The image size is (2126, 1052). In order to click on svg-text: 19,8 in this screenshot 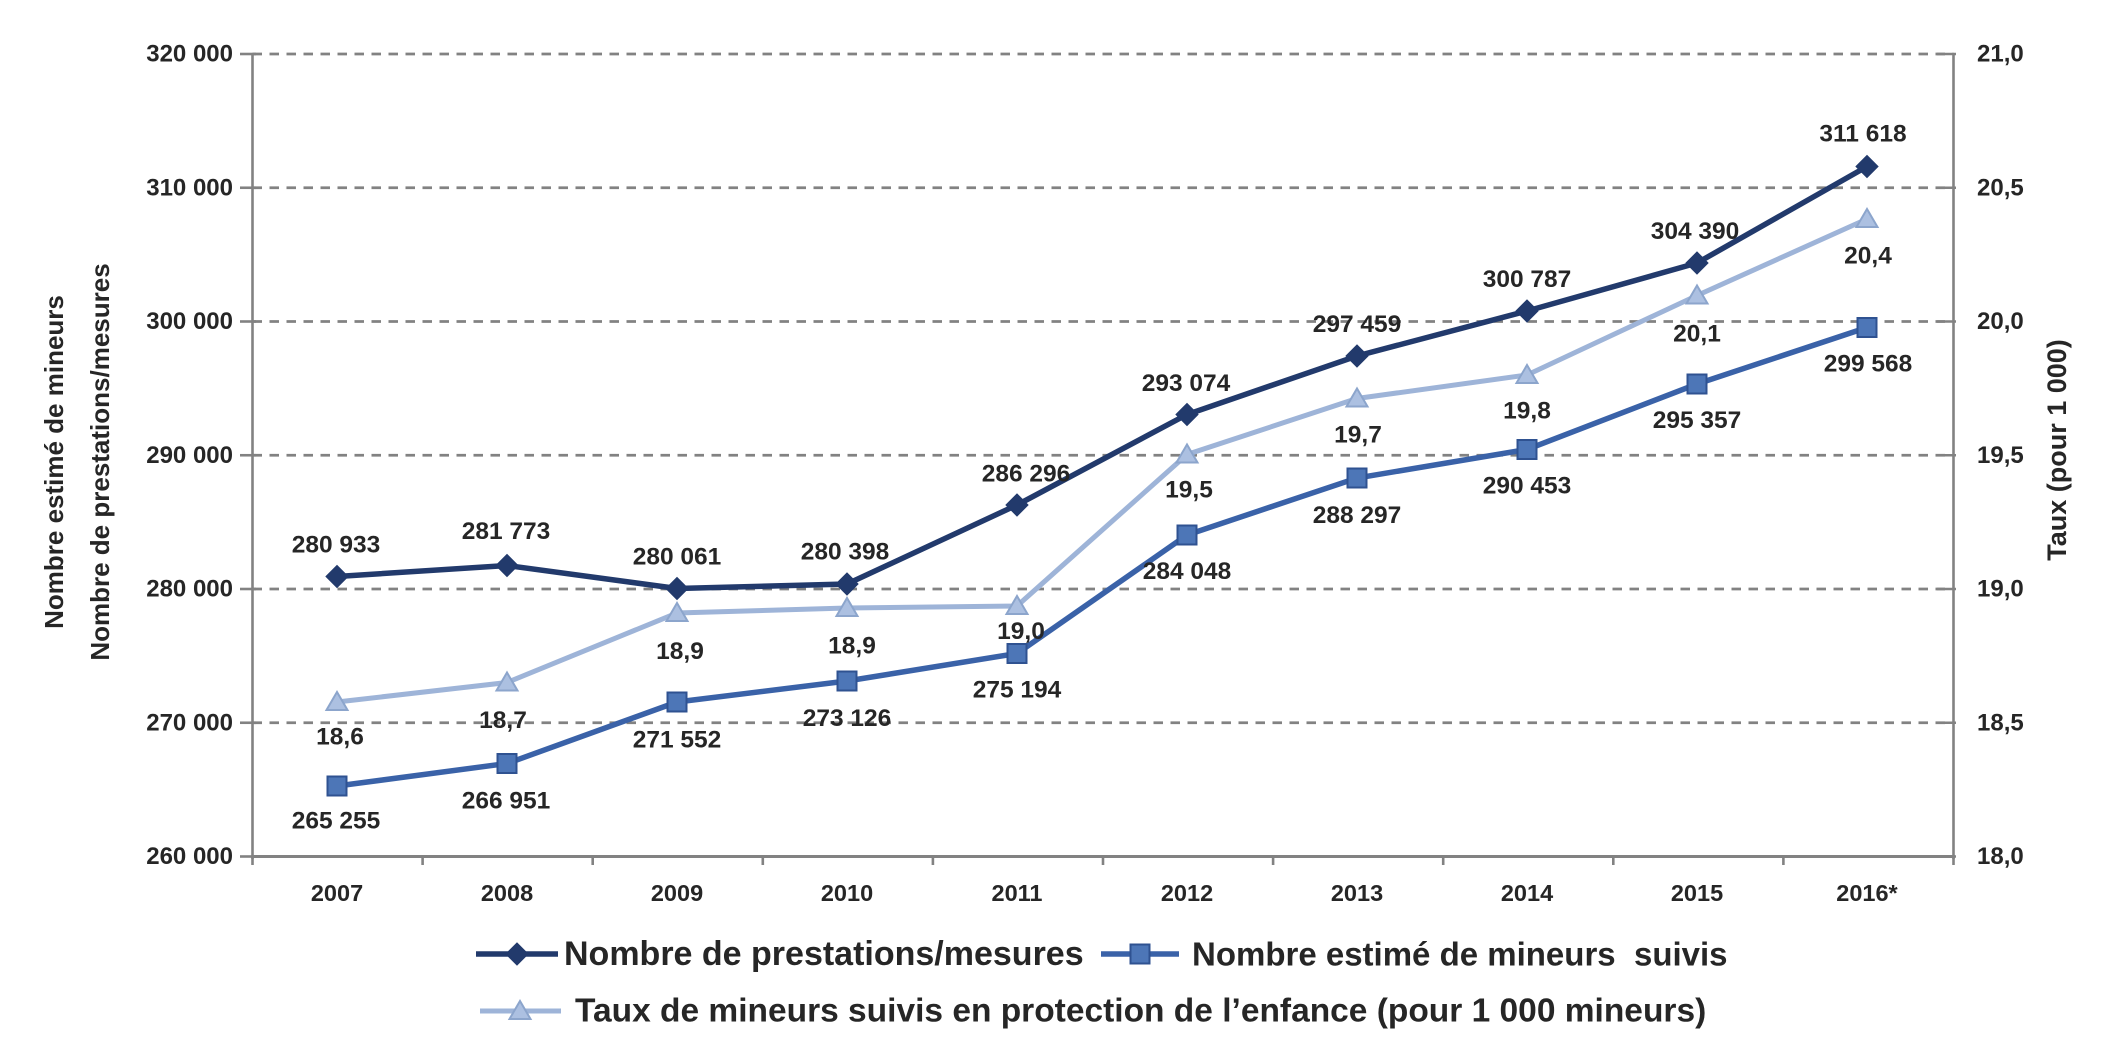, I will do `click(1527, 411)`.